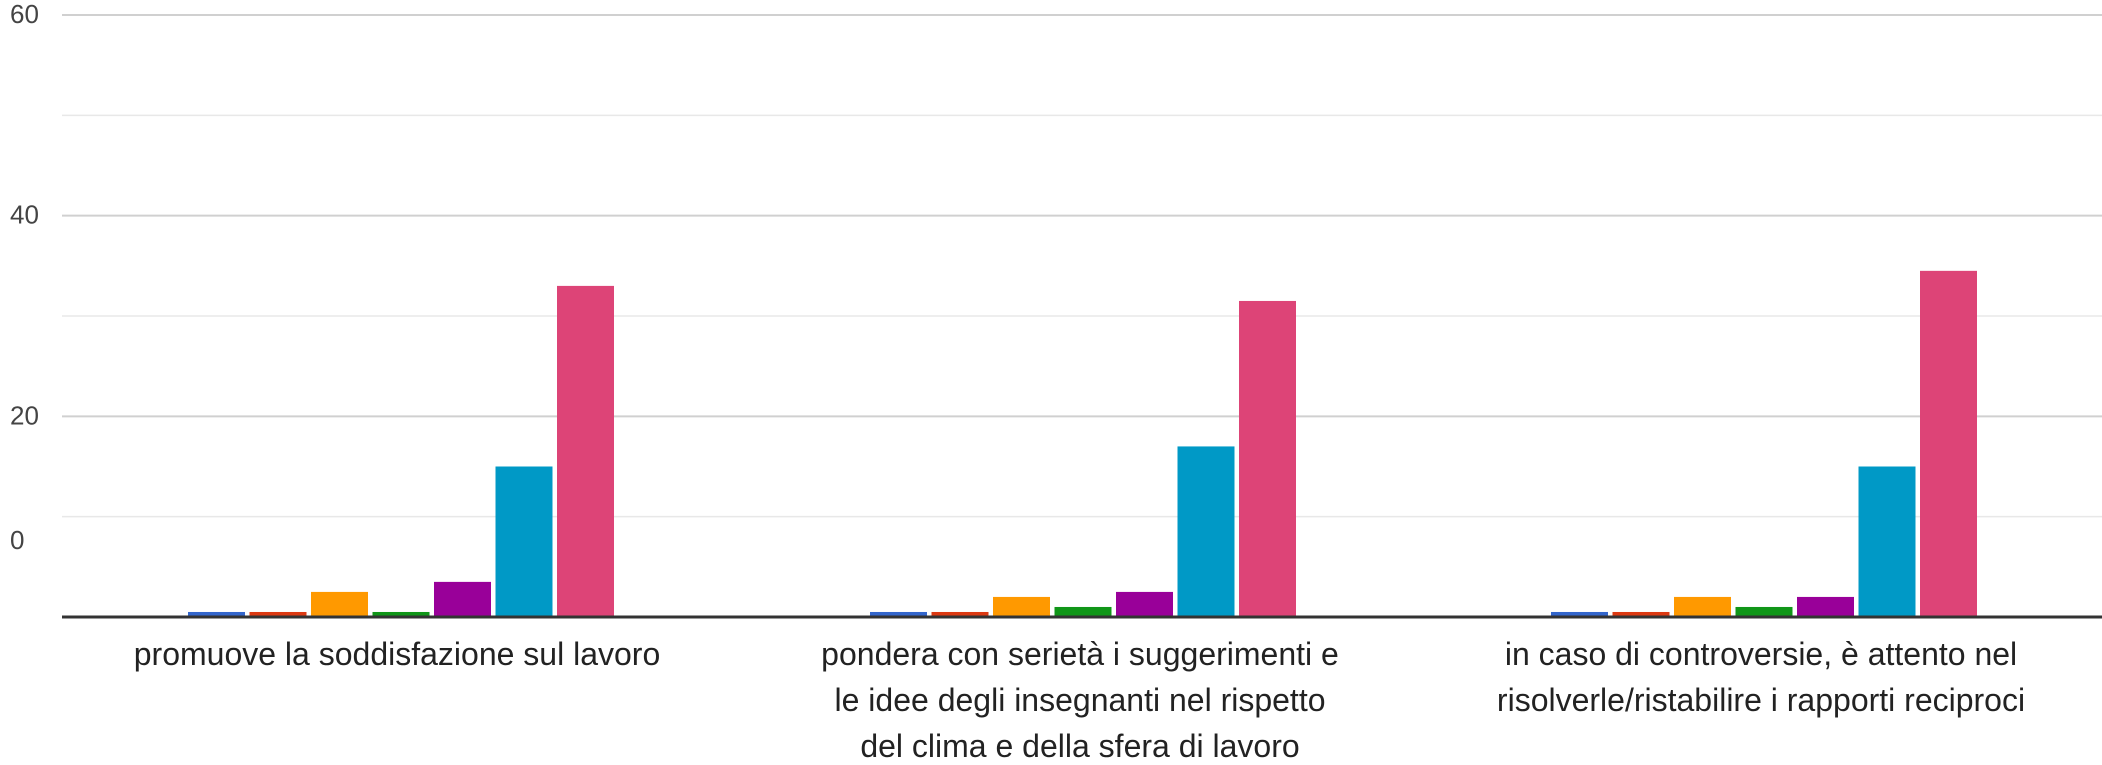 Image resolution: width=2102 pixels, height=765 pixels. Describe the element at coordinates (17, 540) in the screenshot. I see `y-tick-label: 0` at that location.